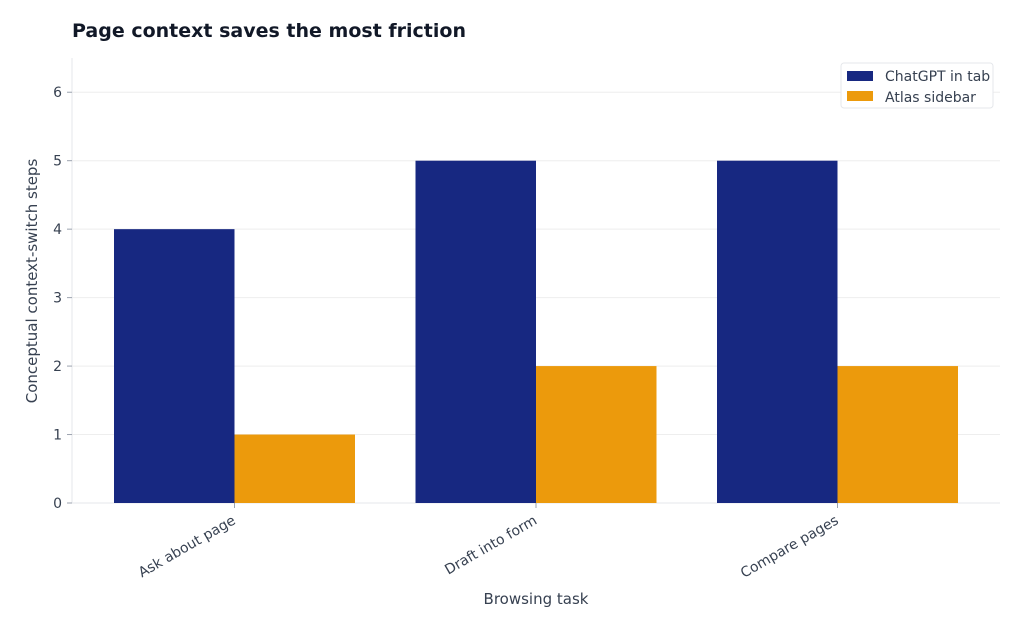 This screenshot has height=631, width=1024. Describe the element at coordinates (269, 31) in the screenshot. I see `chart-title: Page context saves the most friction` at that location.